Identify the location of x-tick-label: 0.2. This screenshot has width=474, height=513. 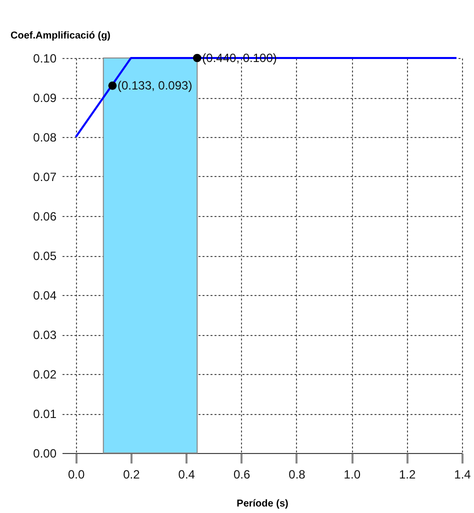
(131, 475).